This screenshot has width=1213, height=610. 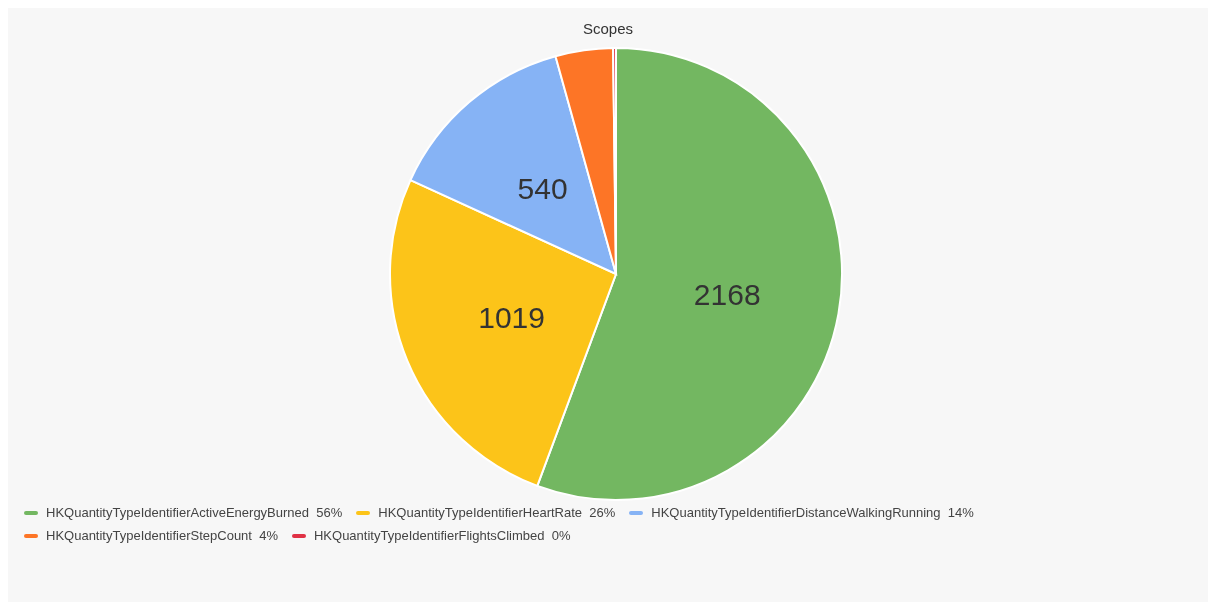 What do you see at coordinates (511, 317) in the screenshot?
I see `data-label: 1019` at bounding box center [511, 317].